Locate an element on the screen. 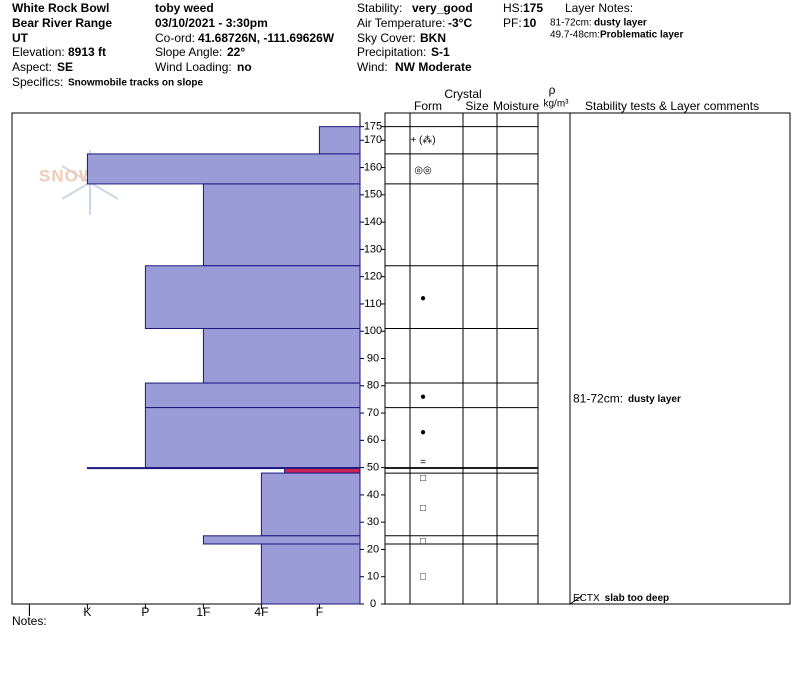  y-tick-label: 170 is located at coordinates (373, 140).